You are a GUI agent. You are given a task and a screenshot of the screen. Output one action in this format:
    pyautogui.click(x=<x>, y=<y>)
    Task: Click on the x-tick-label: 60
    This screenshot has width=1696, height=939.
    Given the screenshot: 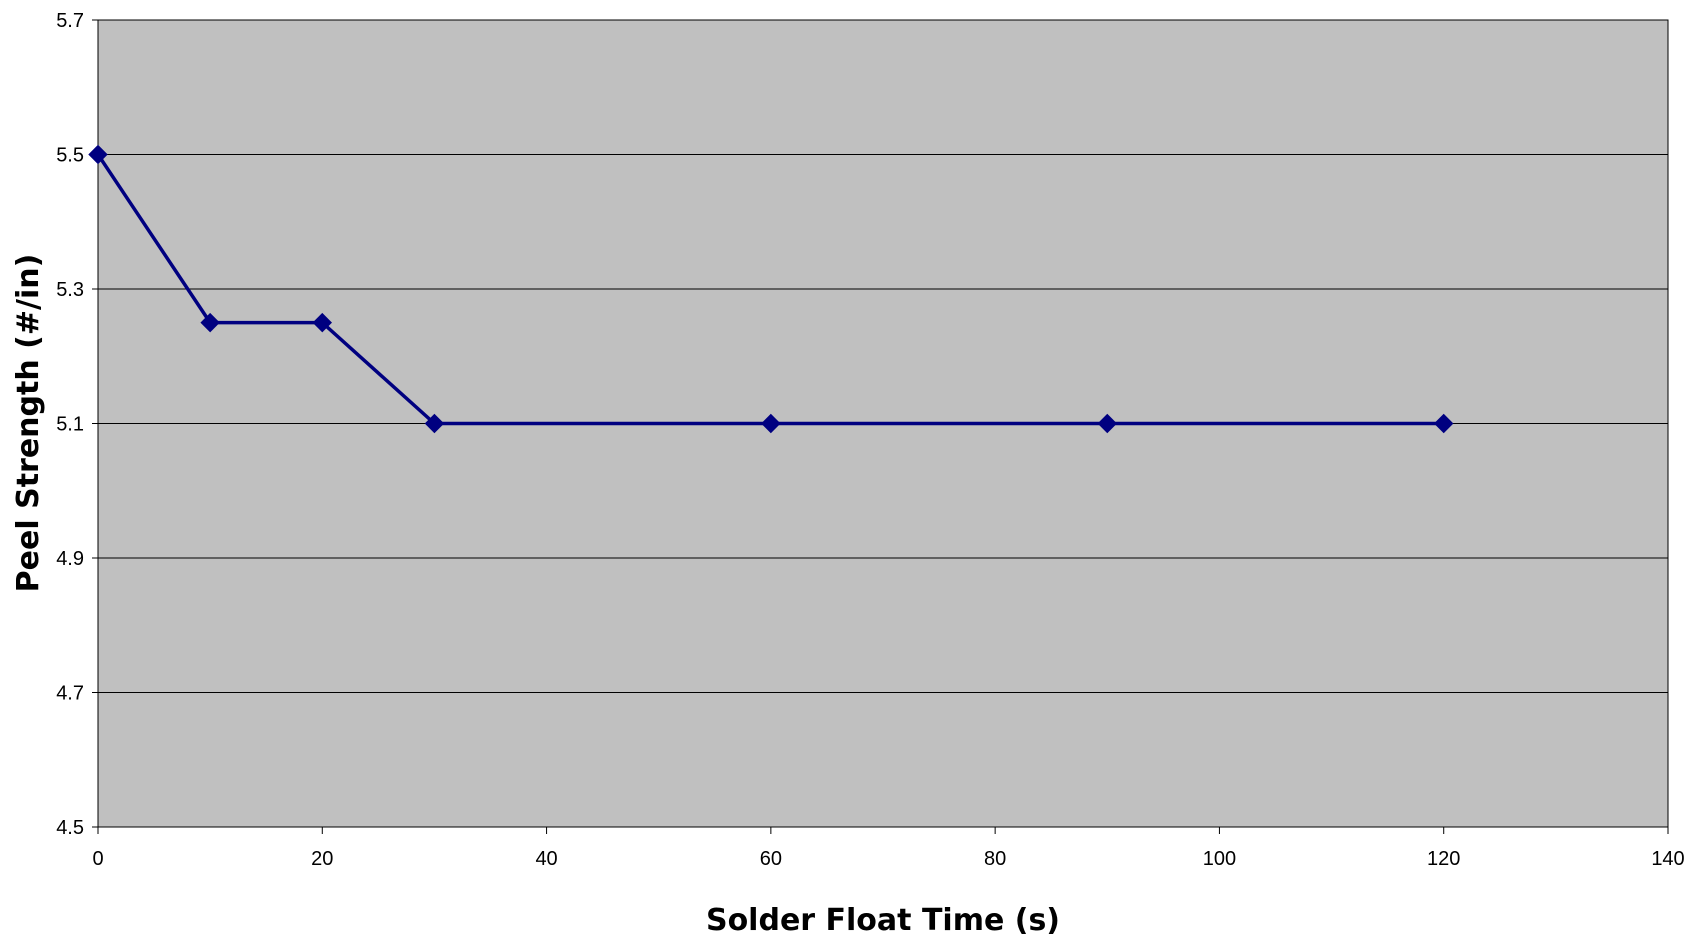 What is the action you would take?
    pyautogui.click(x=771, y=859)
    